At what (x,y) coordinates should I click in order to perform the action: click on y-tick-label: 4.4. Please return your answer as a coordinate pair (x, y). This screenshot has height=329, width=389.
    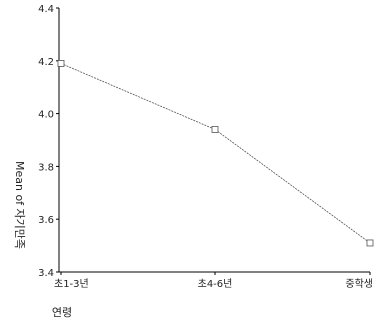
    Looking at the image, I should click on (46, 9).